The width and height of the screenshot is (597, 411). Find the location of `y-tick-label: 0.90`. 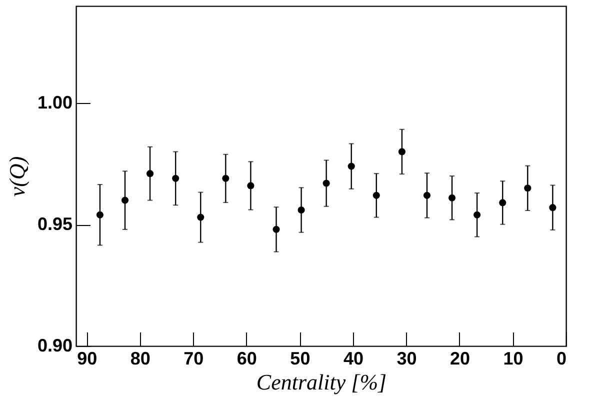

y-tick-label: 0.90 is located at coordinates (54, 346).